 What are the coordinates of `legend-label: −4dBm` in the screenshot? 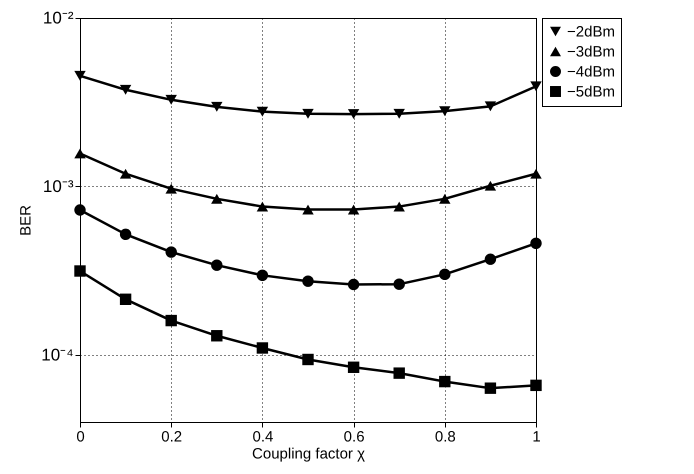 It's located at (591, 72).